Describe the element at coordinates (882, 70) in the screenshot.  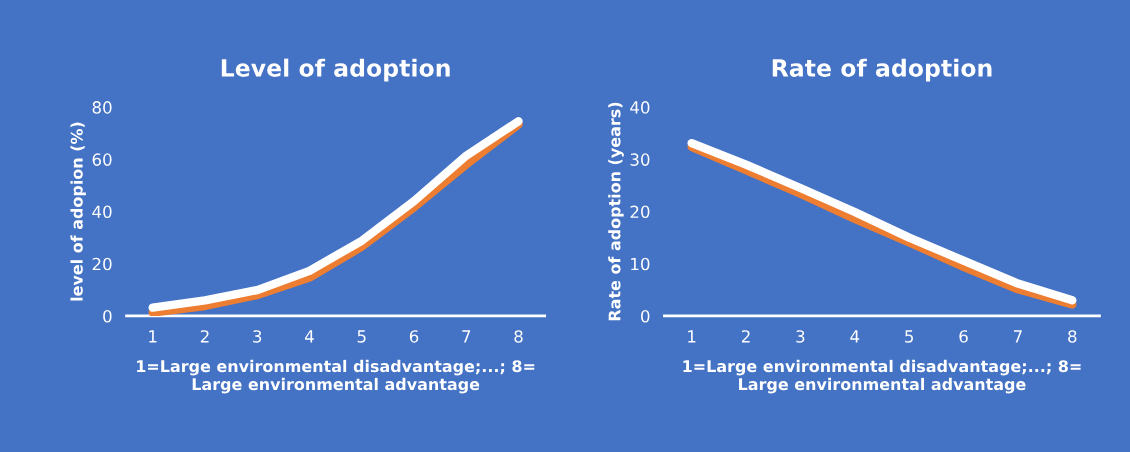
I see `chart-title: Rate of adoption` at that location.